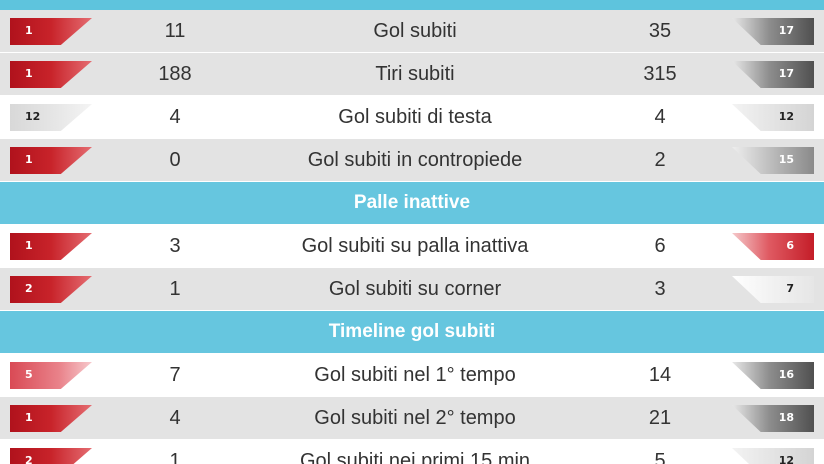 Image resolution: width=824 pixels, height=464 pixels. I want to click on stat-row: 1 3 Gol subiti su palla inattiva 6 6, so click(412, 246).